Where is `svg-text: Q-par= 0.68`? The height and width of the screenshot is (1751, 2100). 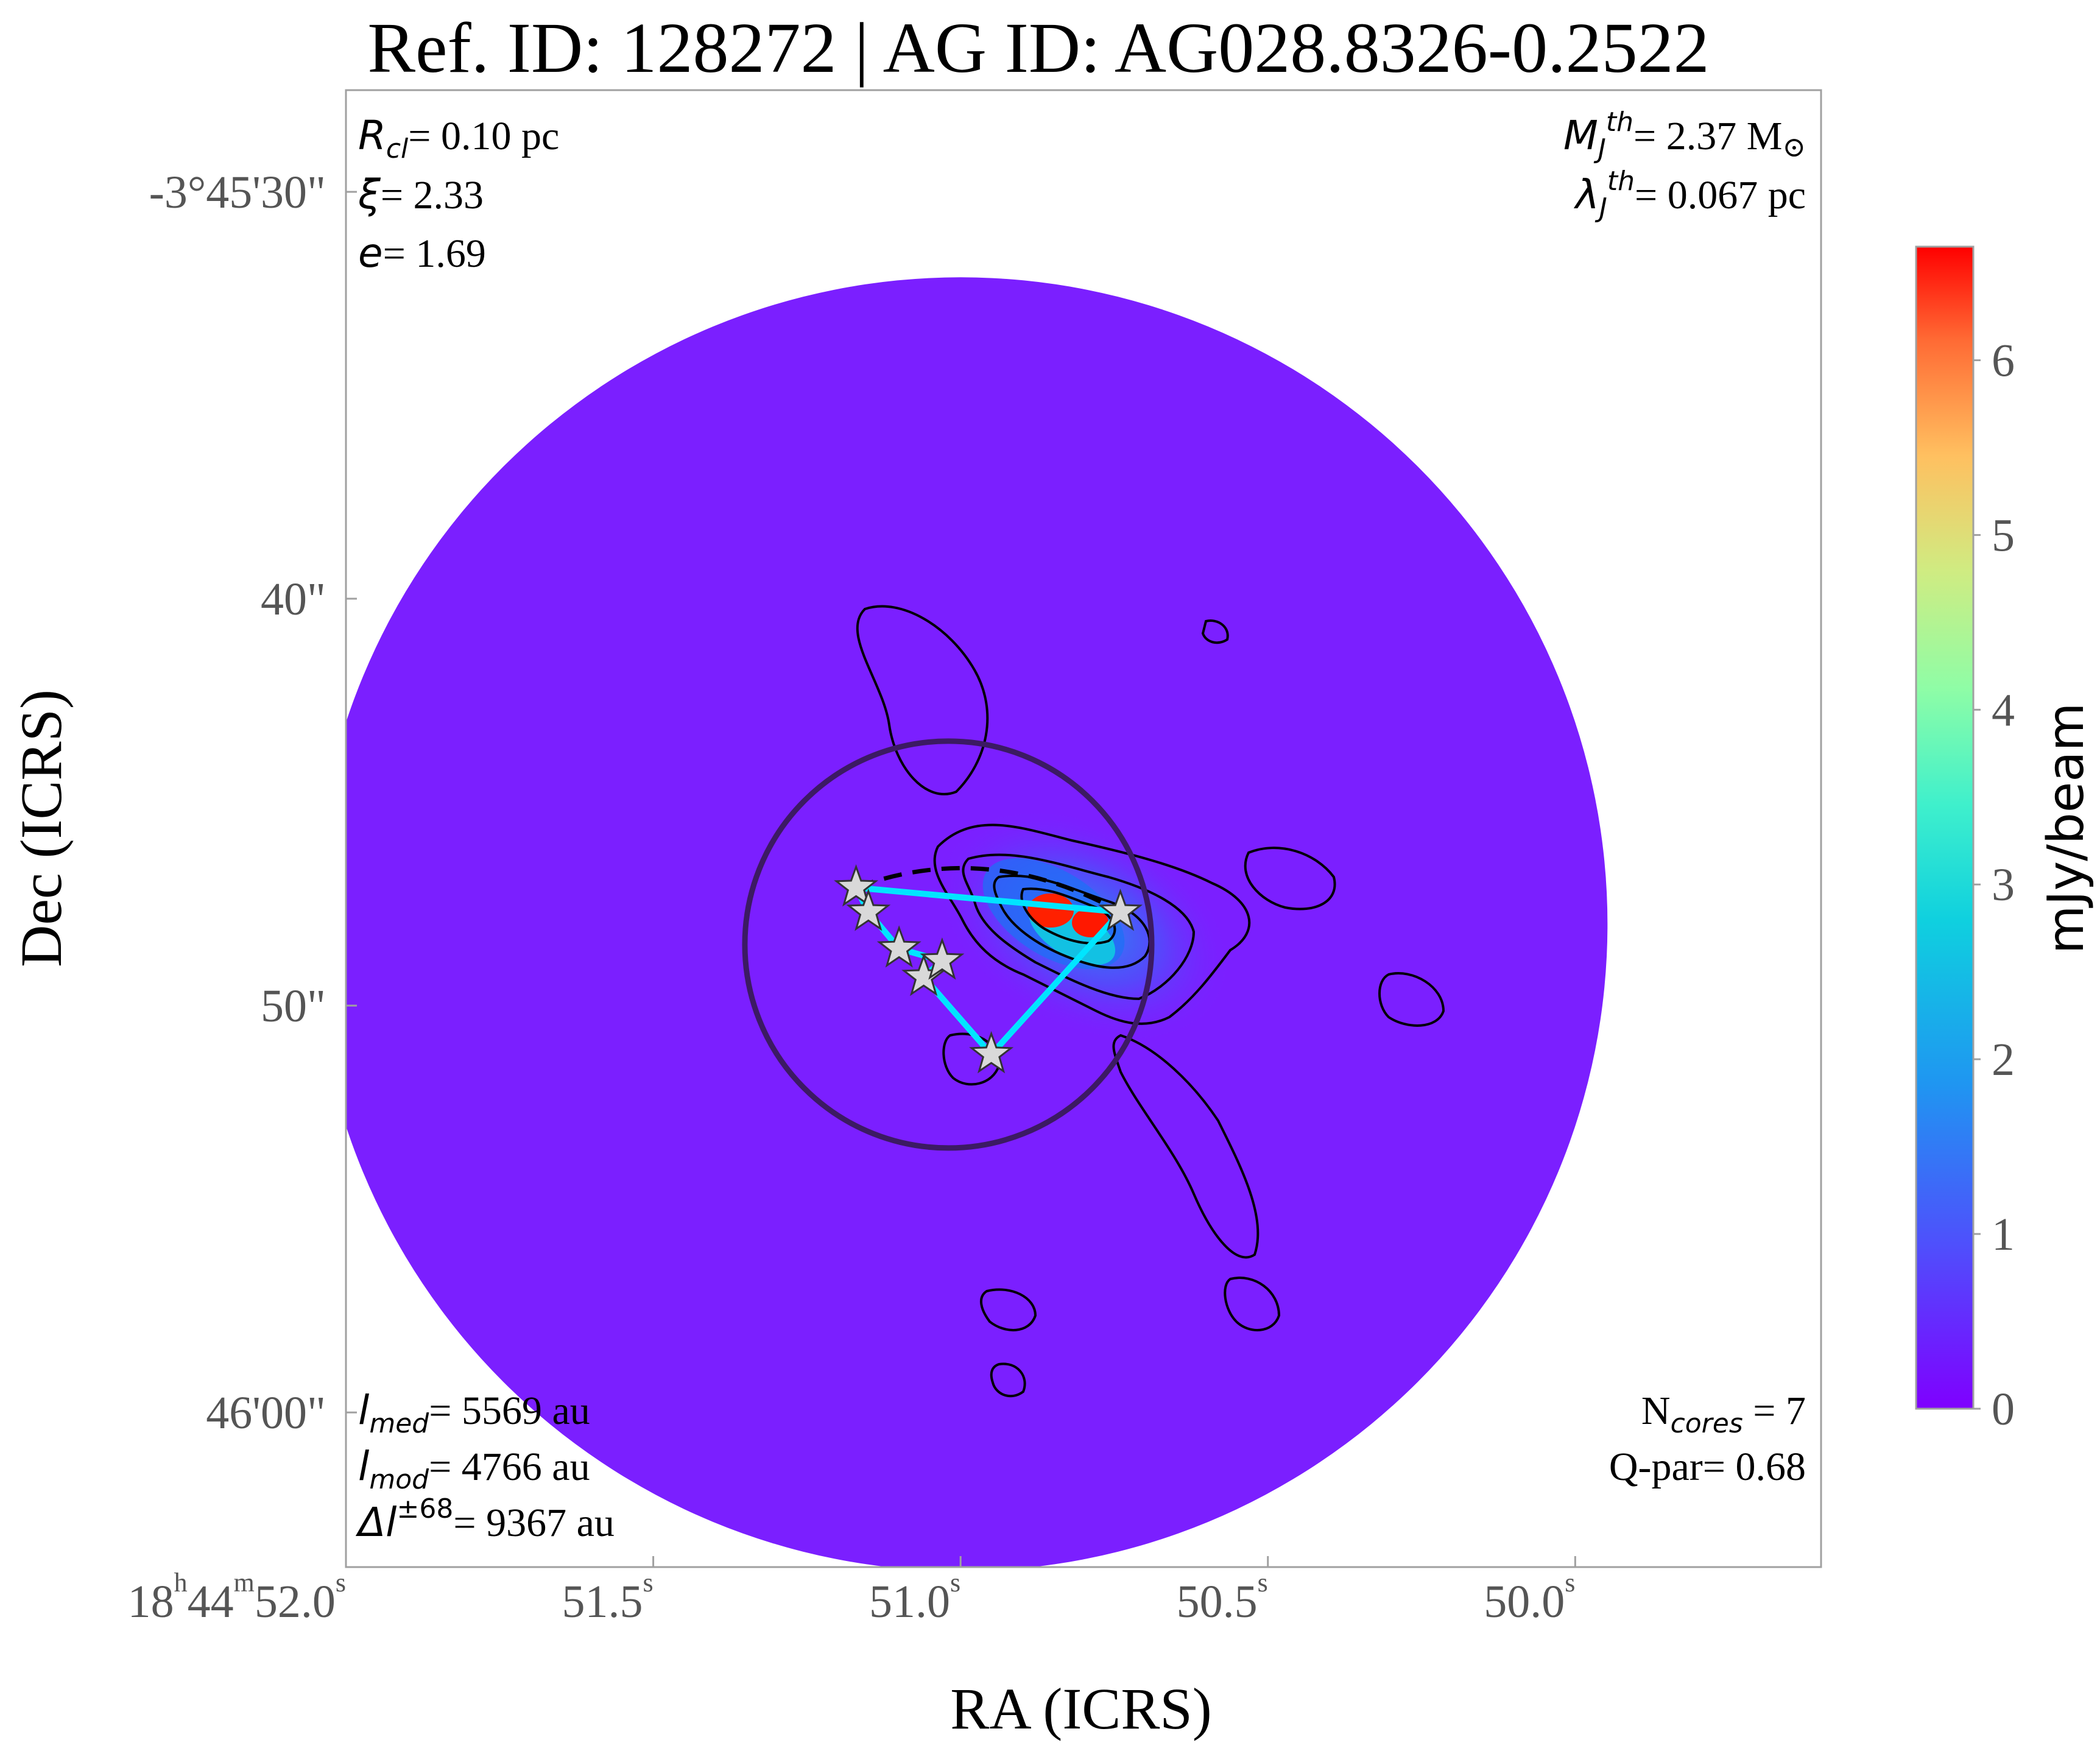
svg-text: Q-par= 0.68 is located at coordinates (1708, 1467).